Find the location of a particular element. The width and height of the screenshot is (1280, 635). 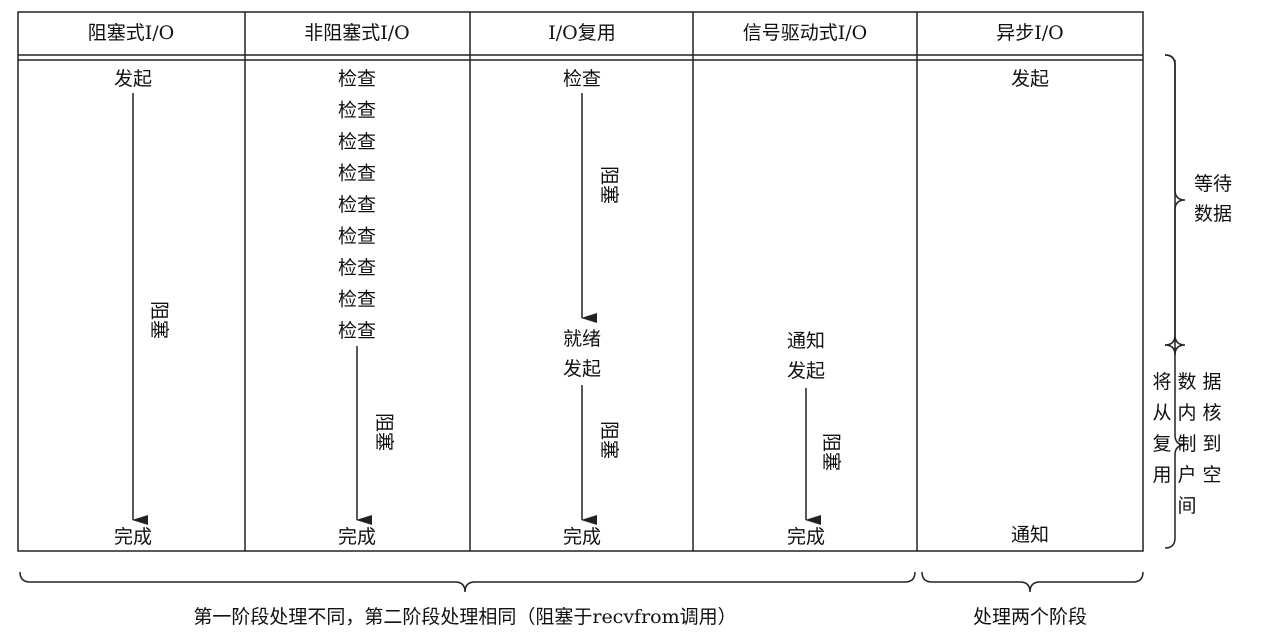

cell-label: 检查 is located at coordinates (582, 79).